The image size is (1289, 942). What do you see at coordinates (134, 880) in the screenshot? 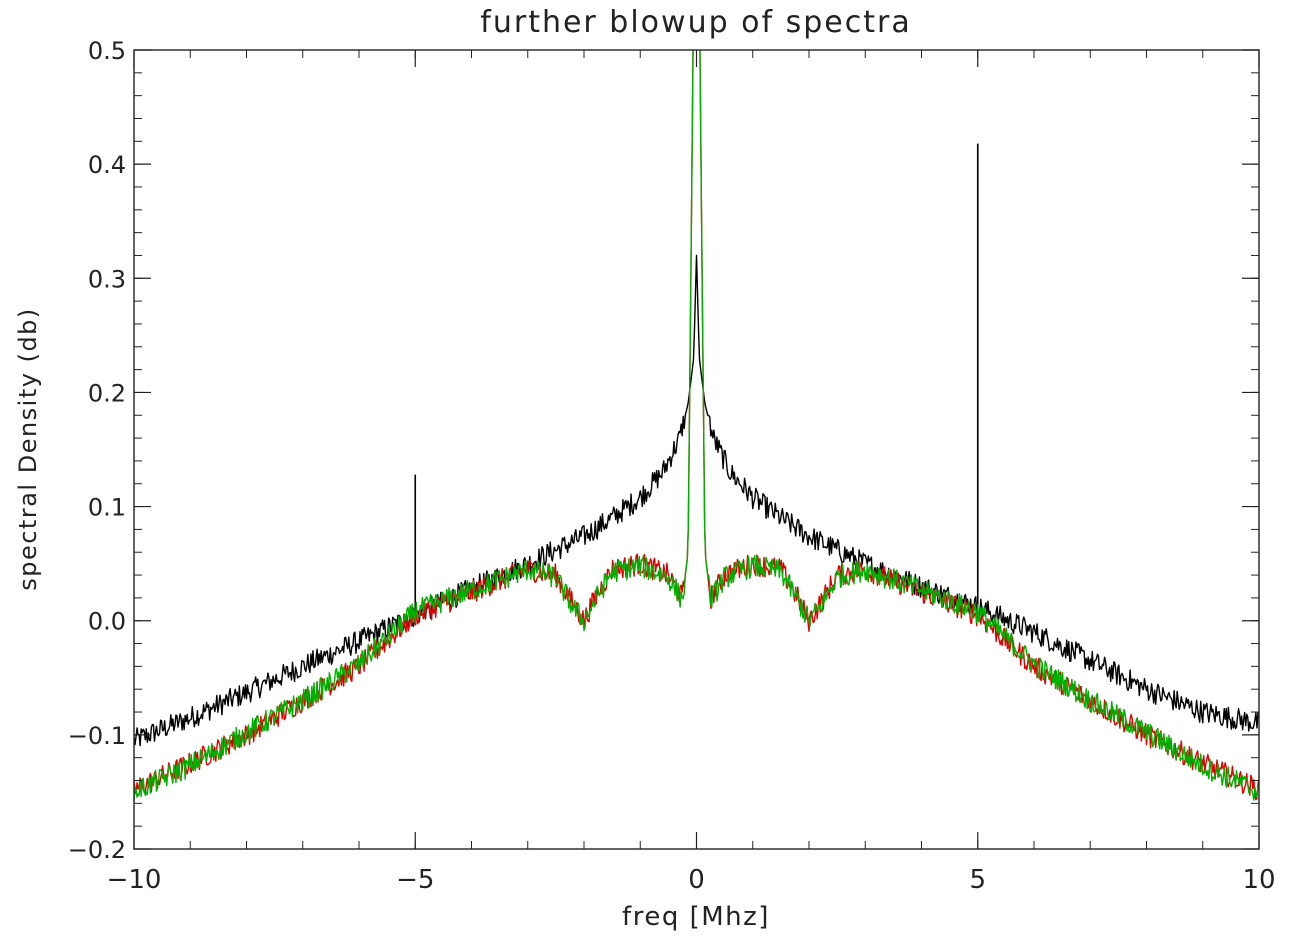
I see `x-tick-label: −10` at bounding box center [134, 880].